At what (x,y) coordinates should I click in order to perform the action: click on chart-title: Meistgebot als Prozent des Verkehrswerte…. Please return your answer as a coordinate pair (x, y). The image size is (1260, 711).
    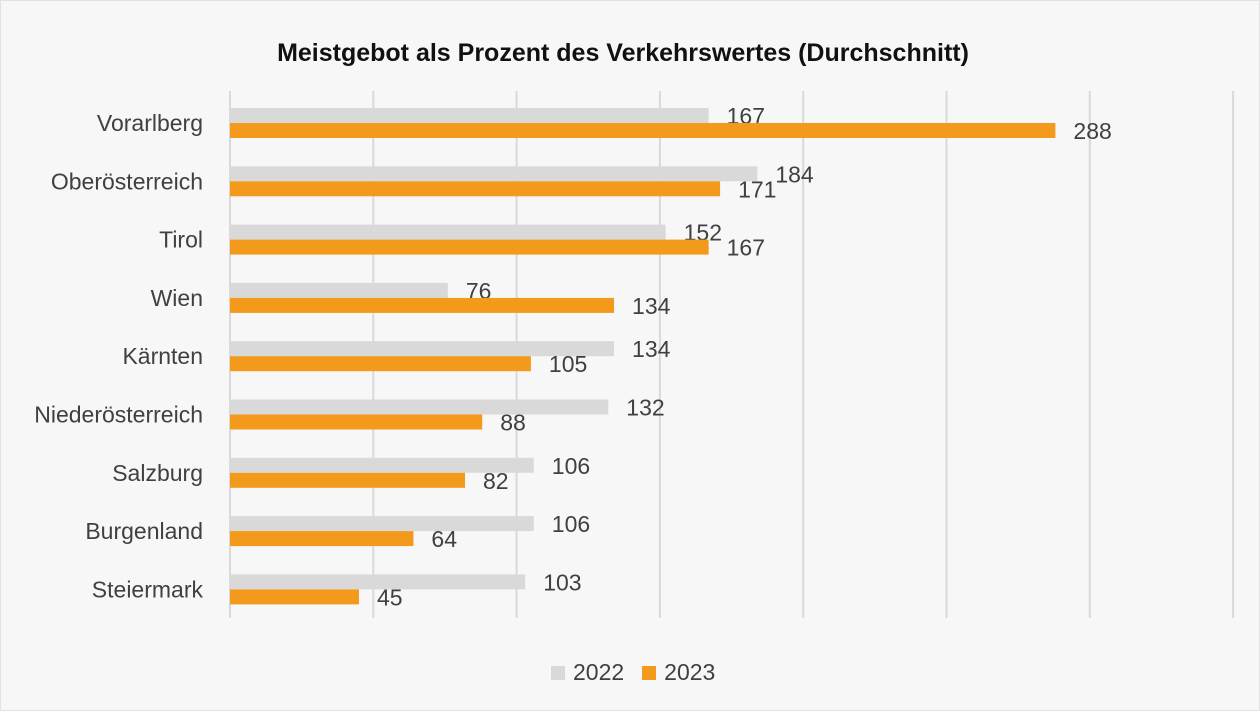
    Looking at the image, I should click on (623, 53).